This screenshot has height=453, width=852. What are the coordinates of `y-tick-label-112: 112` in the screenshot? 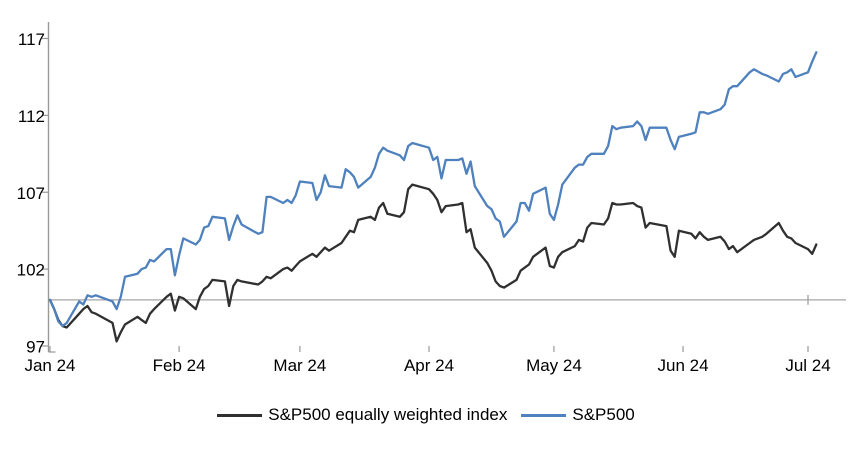 It's located at (31, 116).